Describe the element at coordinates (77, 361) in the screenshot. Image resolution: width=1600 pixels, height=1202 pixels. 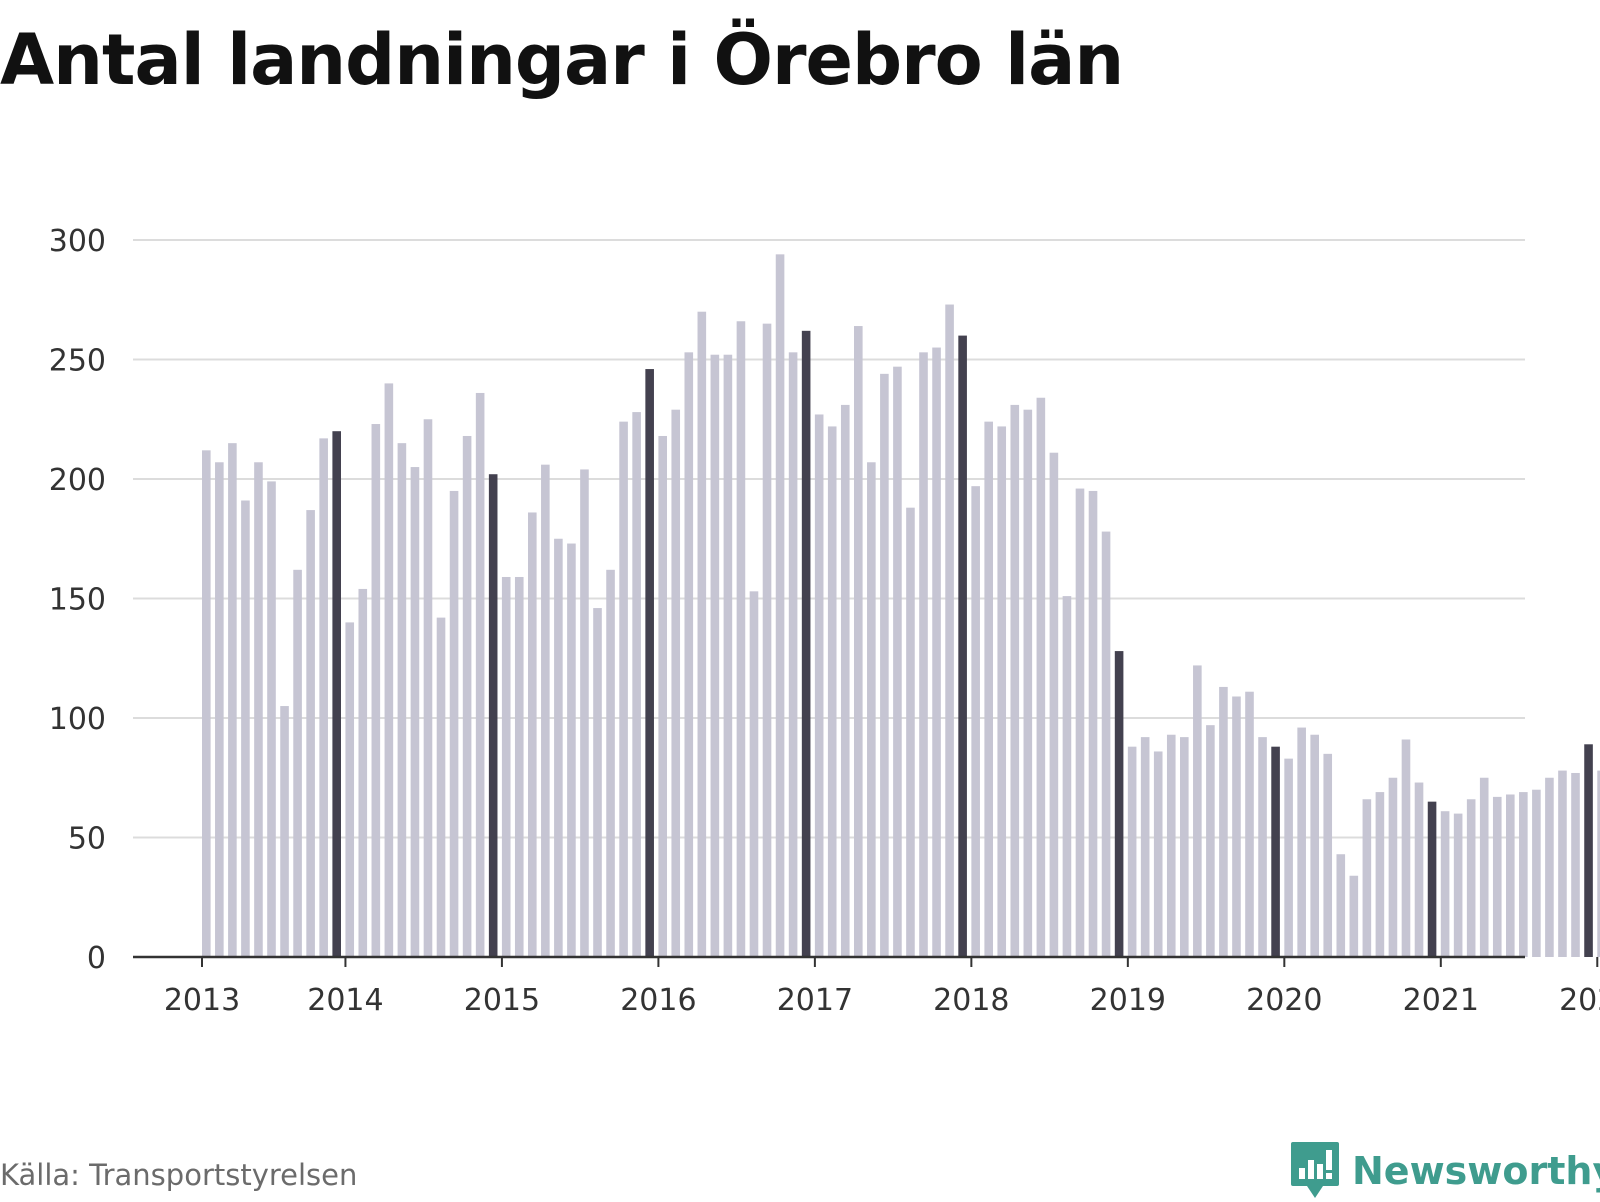
I see `y-tick-label: 250` at that location.